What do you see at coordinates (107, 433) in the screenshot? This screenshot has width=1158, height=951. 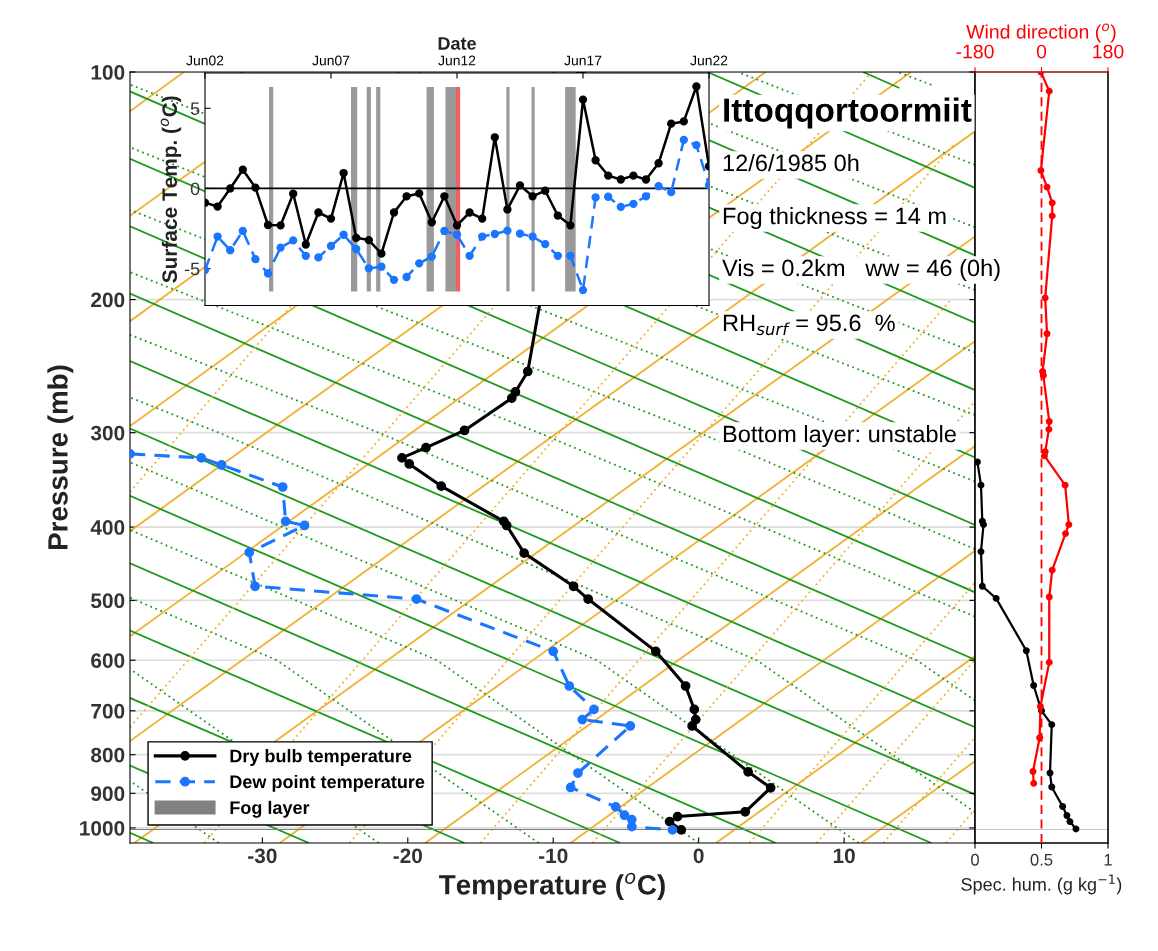 I see `y-tick-label: 300` at bounding box center [107, 433].